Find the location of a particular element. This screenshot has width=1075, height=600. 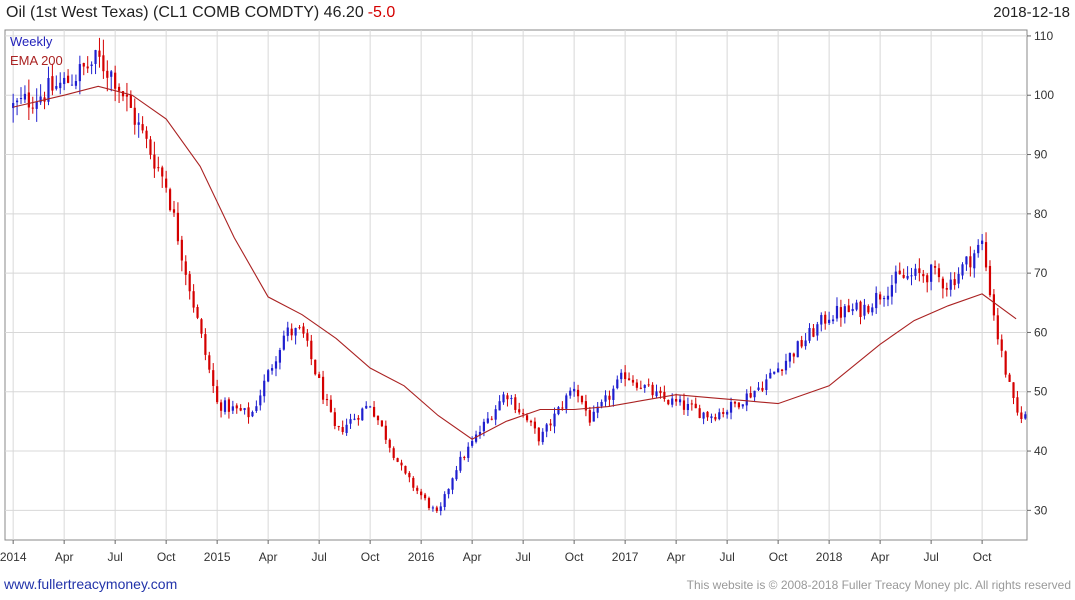

y-tick-label: 90 is located at coordinates (1041, 155).